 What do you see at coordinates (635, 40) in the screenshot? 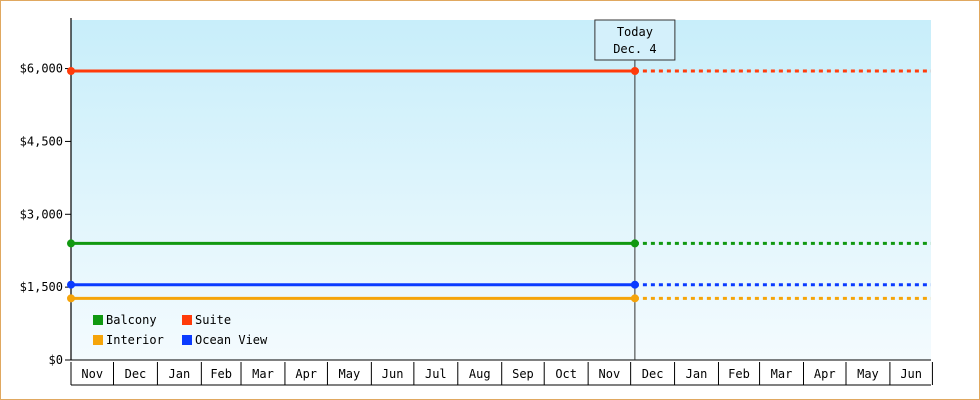
I see `today-box` at bounding box center [635, 40].